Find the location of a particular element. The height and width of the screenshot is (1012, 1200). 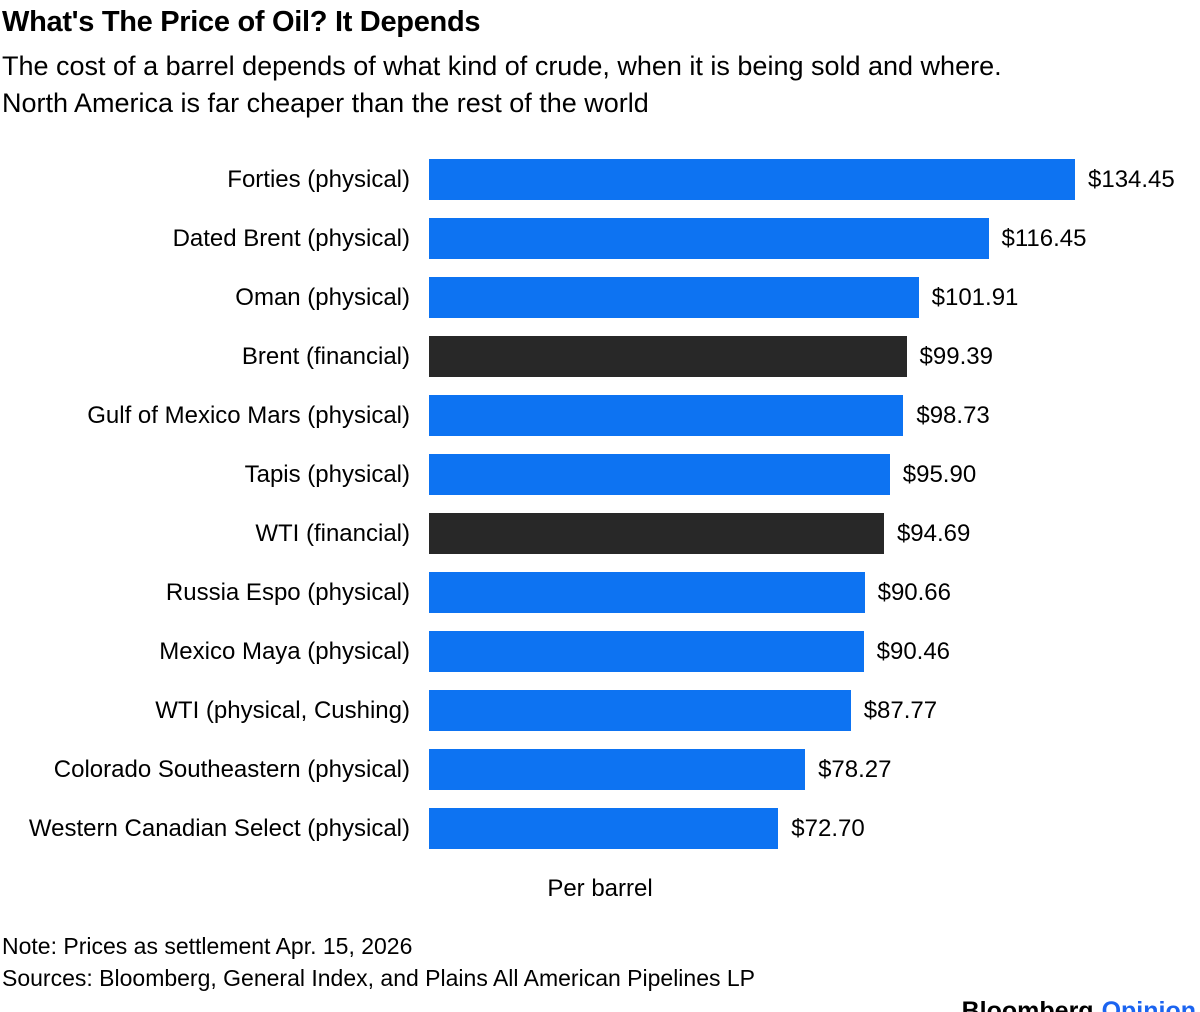

bar-value: $72.70 is located at coordinates (828, 828).